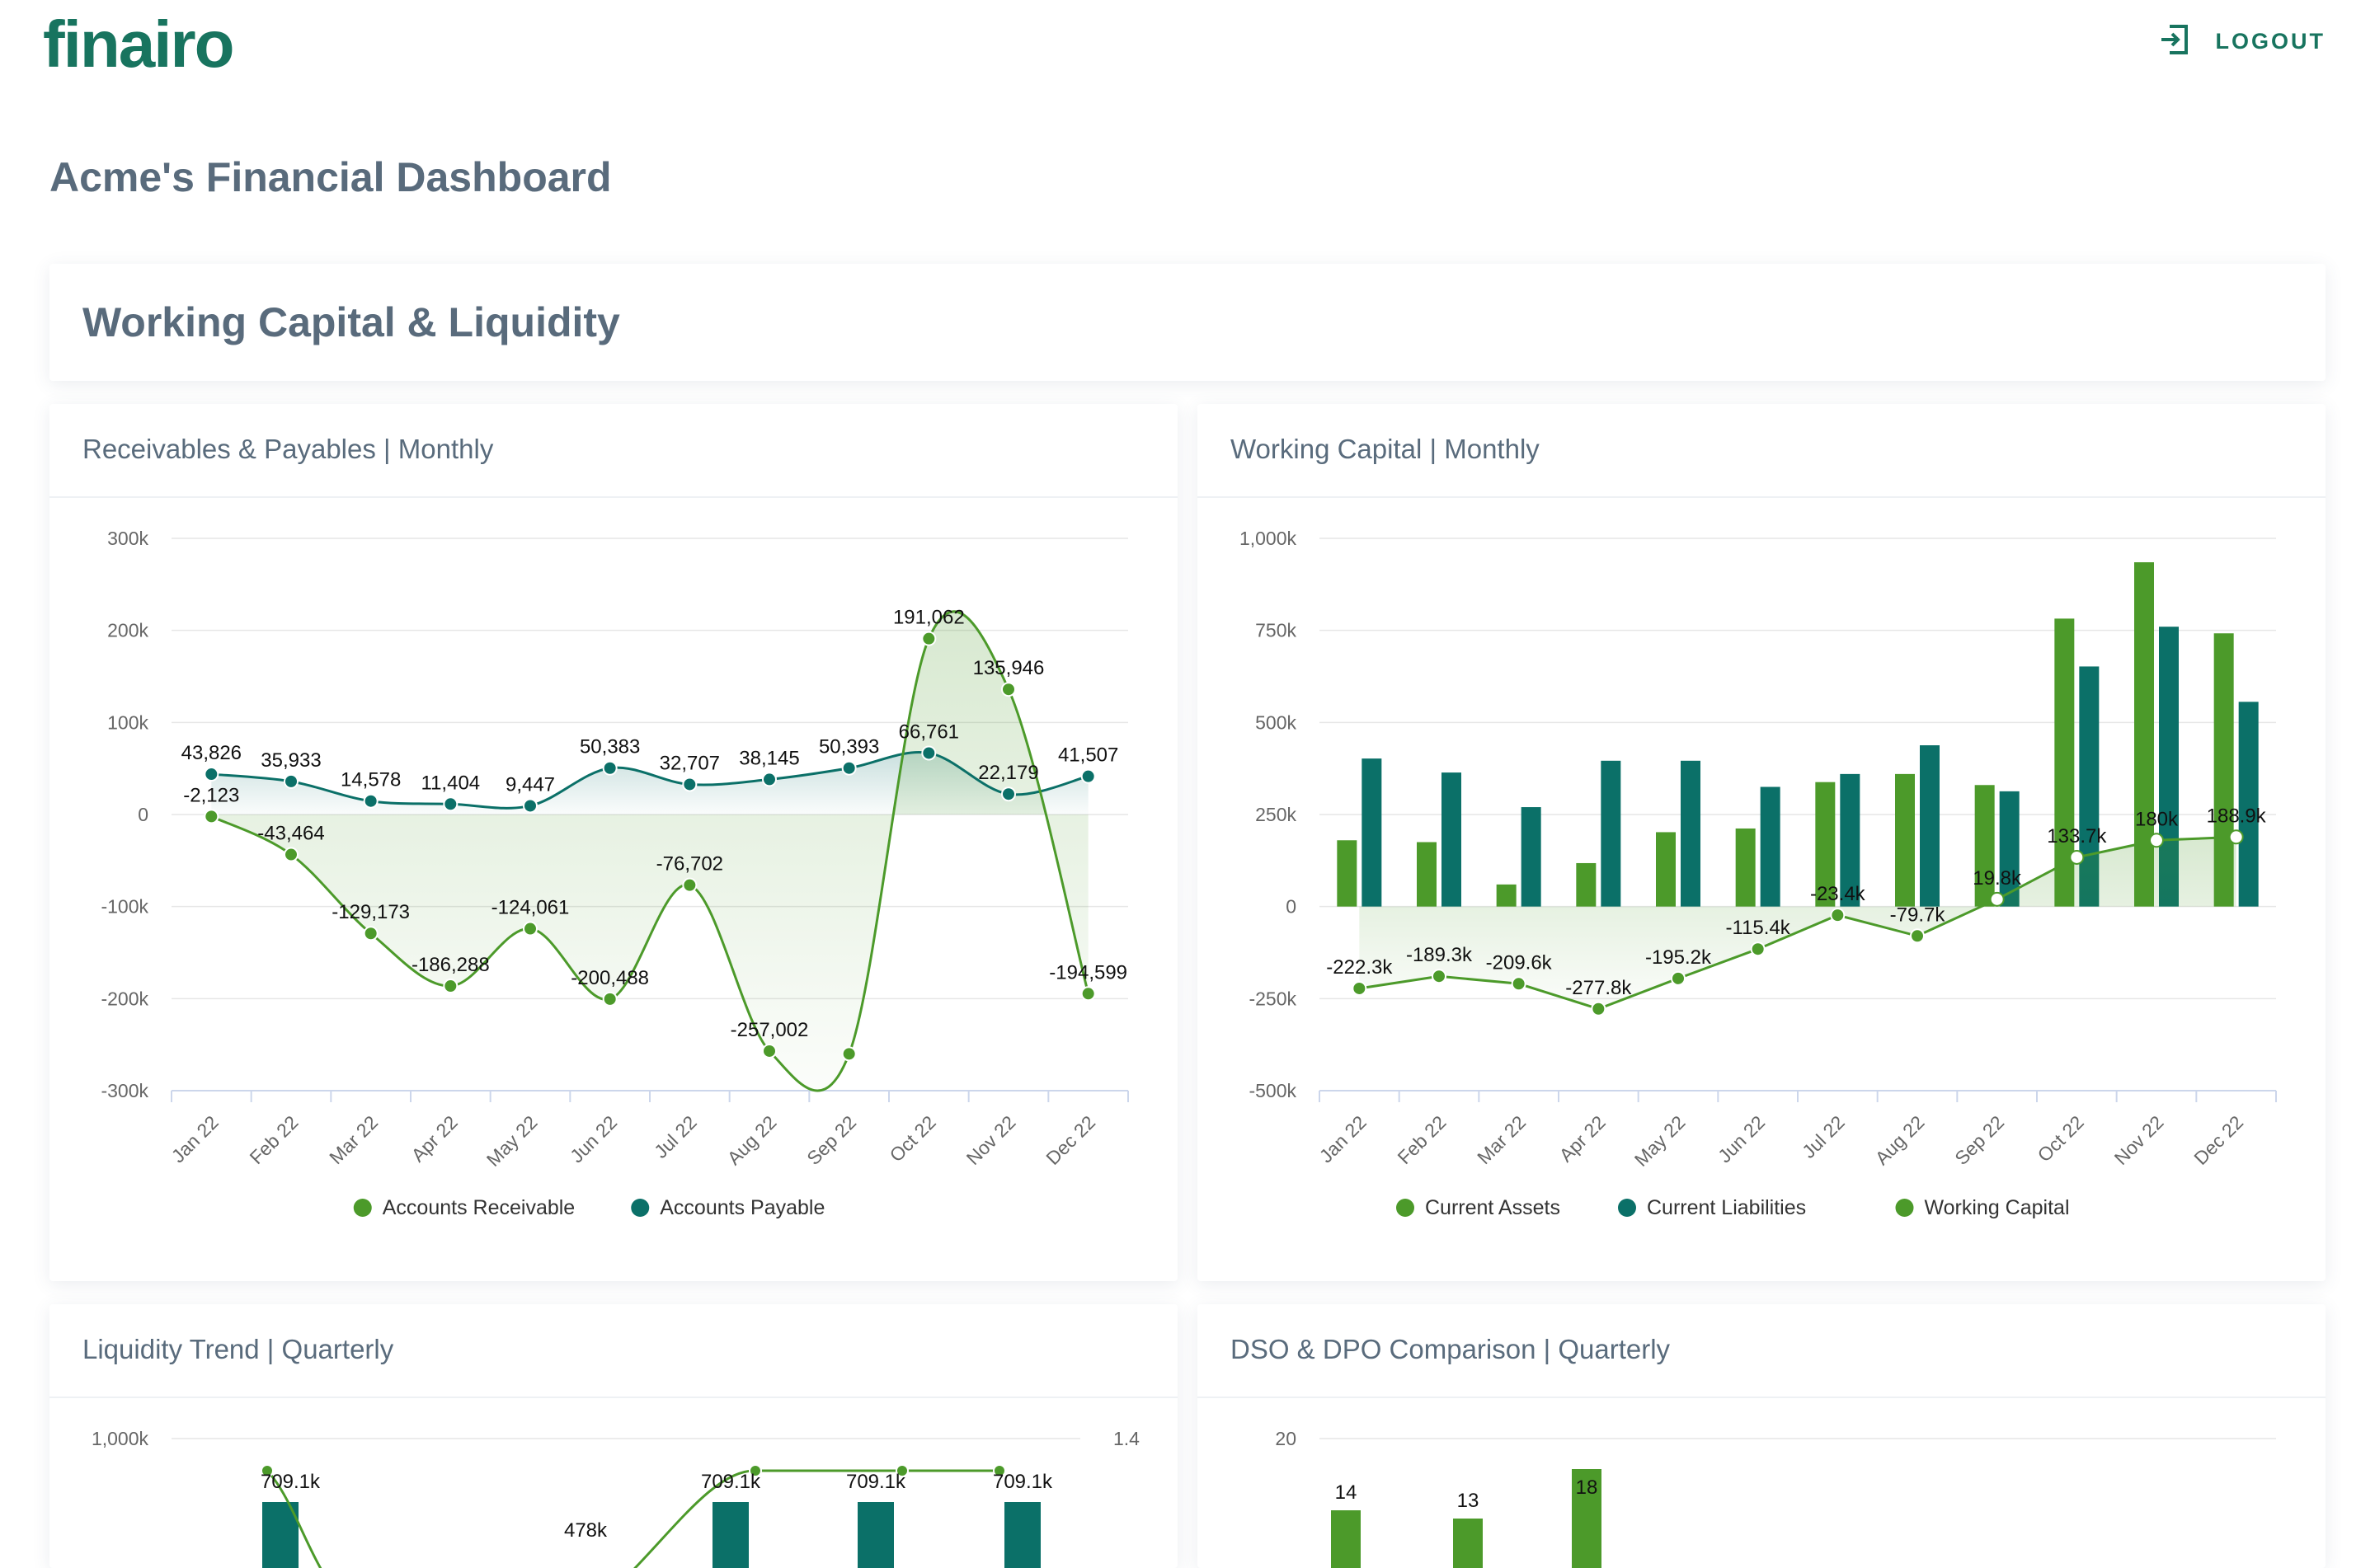  What do you see at coordinates (1346, 1539) in the screenshot?
I see `dso-bar` at bounding box center [1346, 1539].